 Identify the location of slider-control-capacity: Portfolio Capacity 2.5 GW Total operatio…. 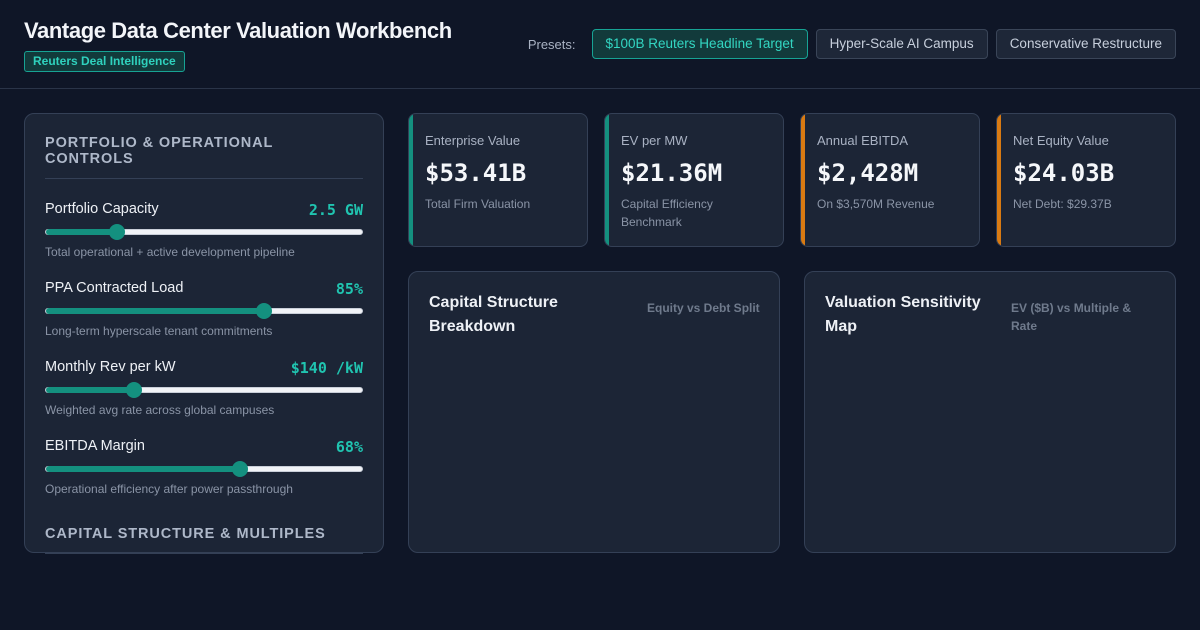
(204, 219).